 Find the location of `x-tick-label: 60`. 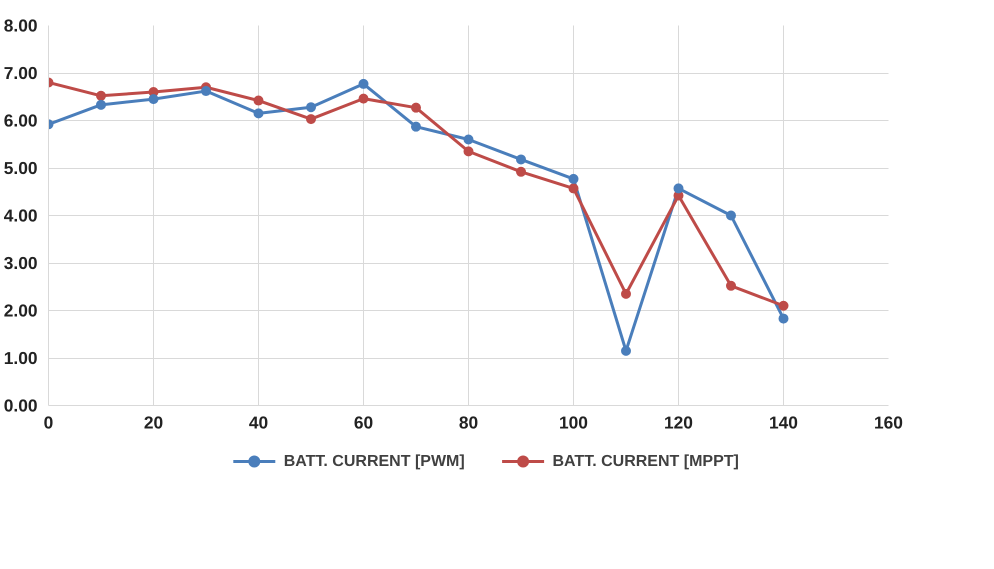

x-tick-label: 60 is located at coordinates (364, 422).